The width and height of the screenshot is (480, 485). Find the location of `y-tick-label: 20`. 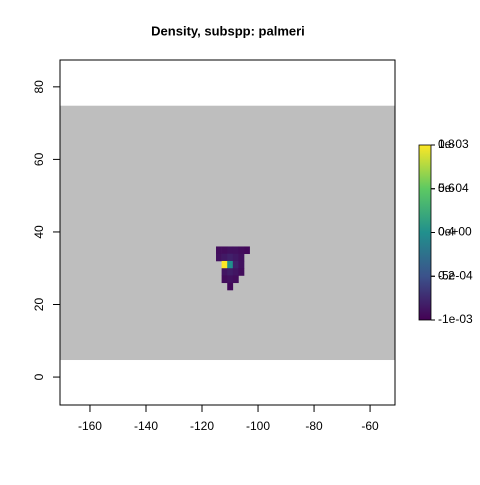

y-tick-label: 20 is located at coordinates (39, 305).